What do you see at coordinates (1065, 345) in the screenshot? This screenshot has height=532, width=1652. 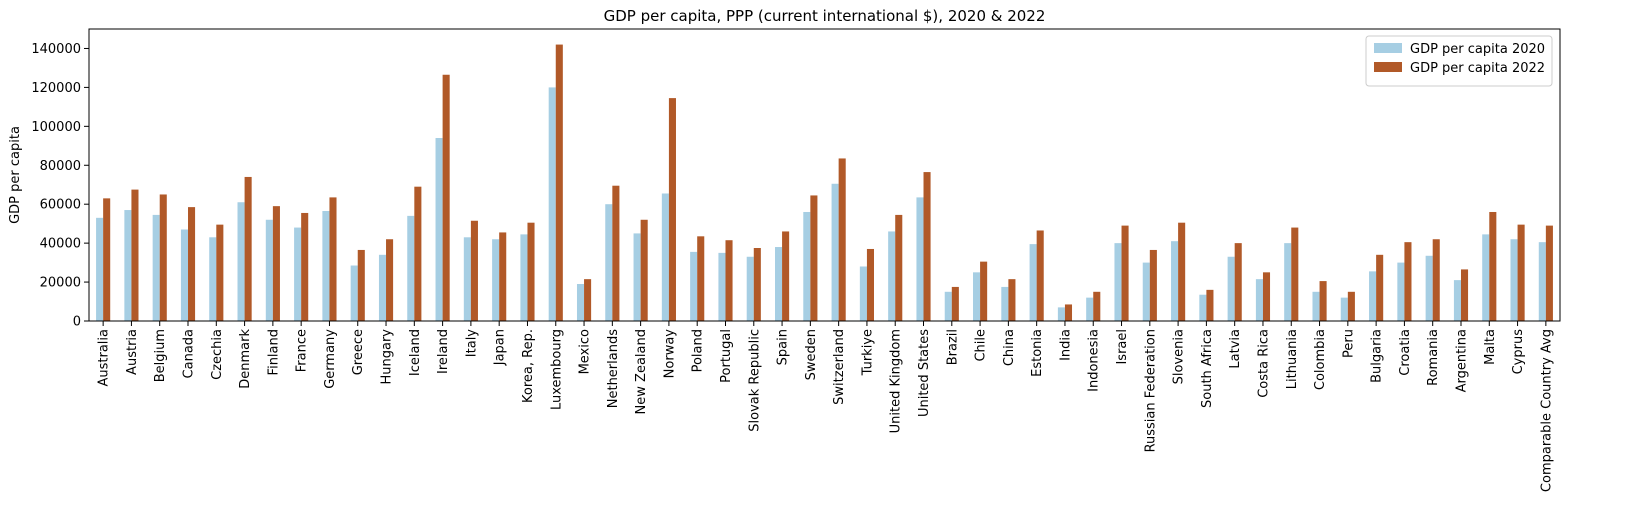 I see `x-tick-label: India` at bounding box center [1065, 345].